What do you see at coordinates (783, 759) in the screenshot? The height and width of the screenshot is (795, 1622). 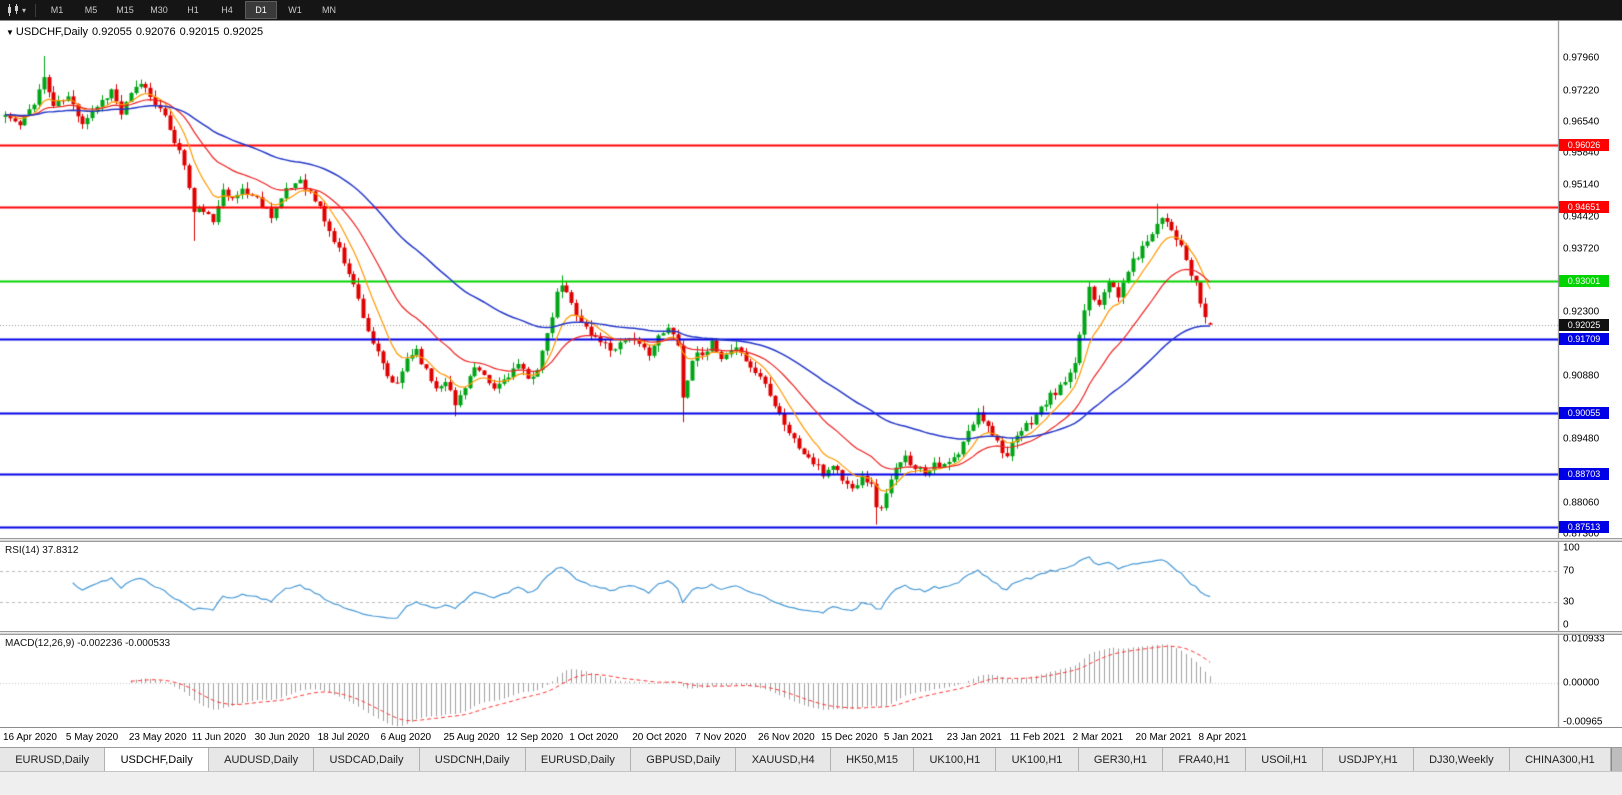 I see `chart-tab-xauusd-h4: XAUUSD,H4` at bounding box center [783, 759].